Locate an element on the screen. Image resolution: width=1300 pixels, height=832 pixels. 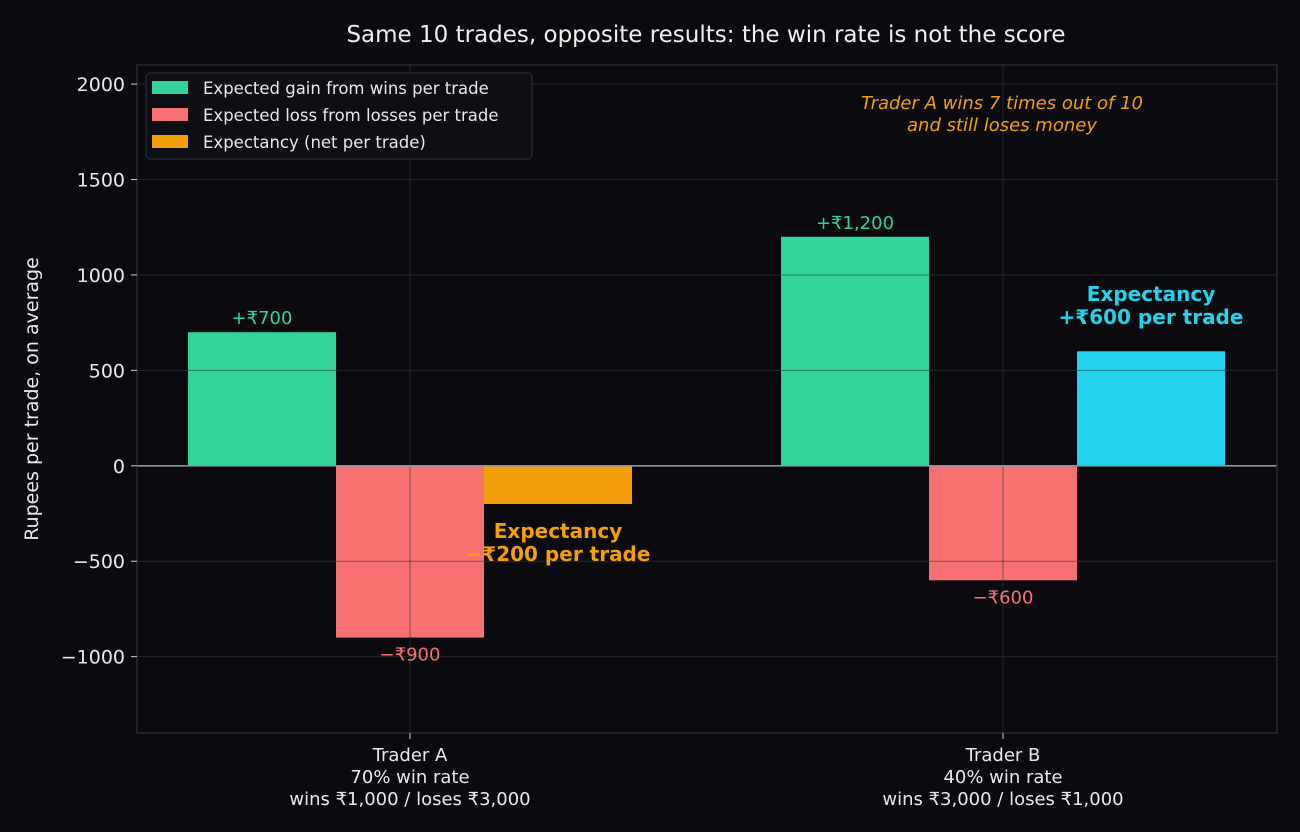
y-tick-label: 0 is located at coordinates (119, 467).